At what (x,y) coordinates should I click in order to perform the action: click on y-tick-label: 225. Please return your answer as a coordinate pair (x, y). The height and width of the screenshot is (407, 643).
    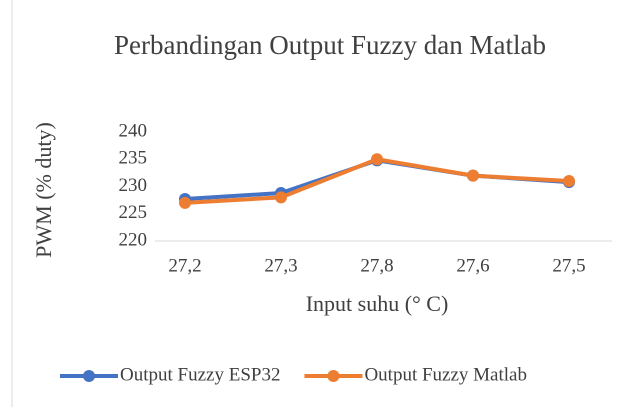
    Looking at the image, I should click on (133, 212).